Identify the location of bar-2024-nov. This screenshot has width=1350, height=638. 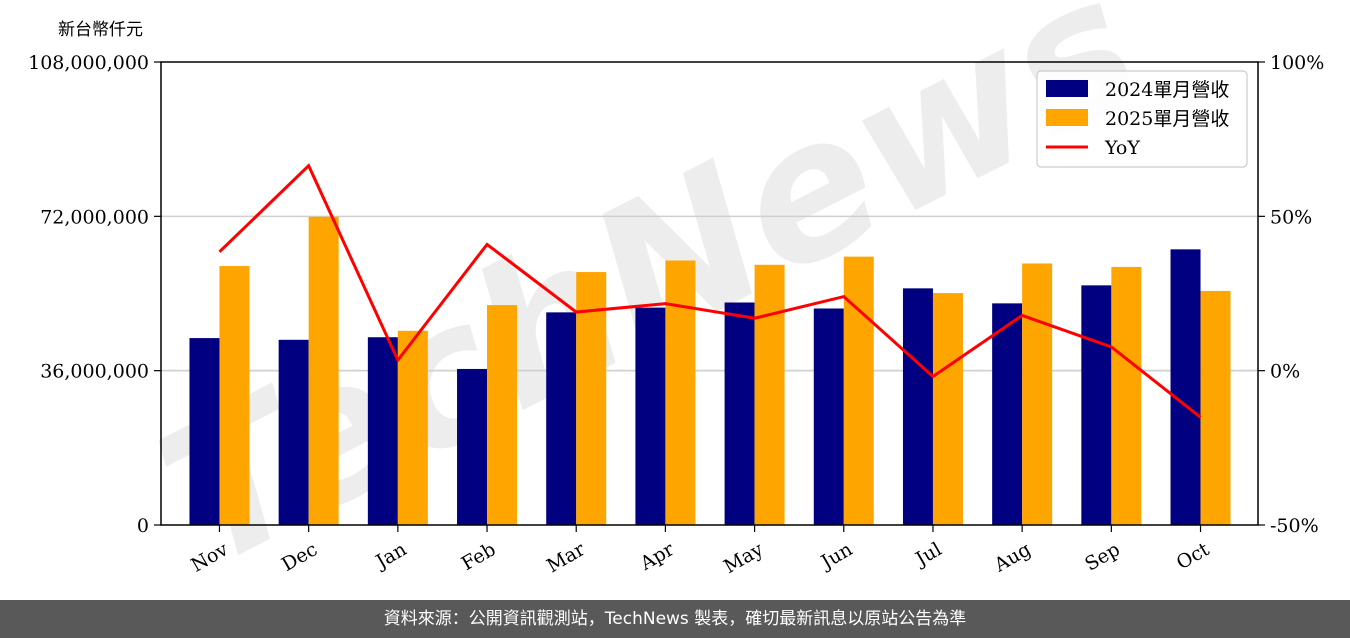
(204, 431).